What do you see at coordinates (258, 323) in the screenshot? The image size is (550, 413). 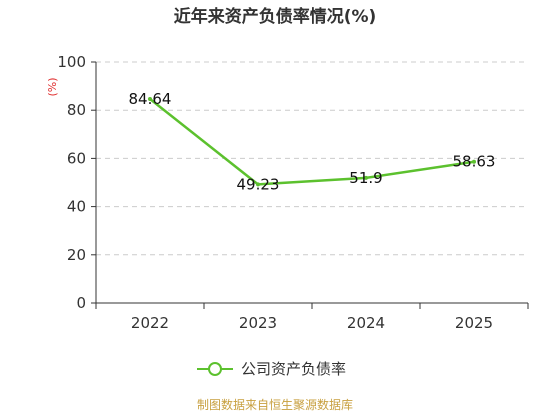 I see `x-tick-label: 2023` at bounding box center [258, 323].